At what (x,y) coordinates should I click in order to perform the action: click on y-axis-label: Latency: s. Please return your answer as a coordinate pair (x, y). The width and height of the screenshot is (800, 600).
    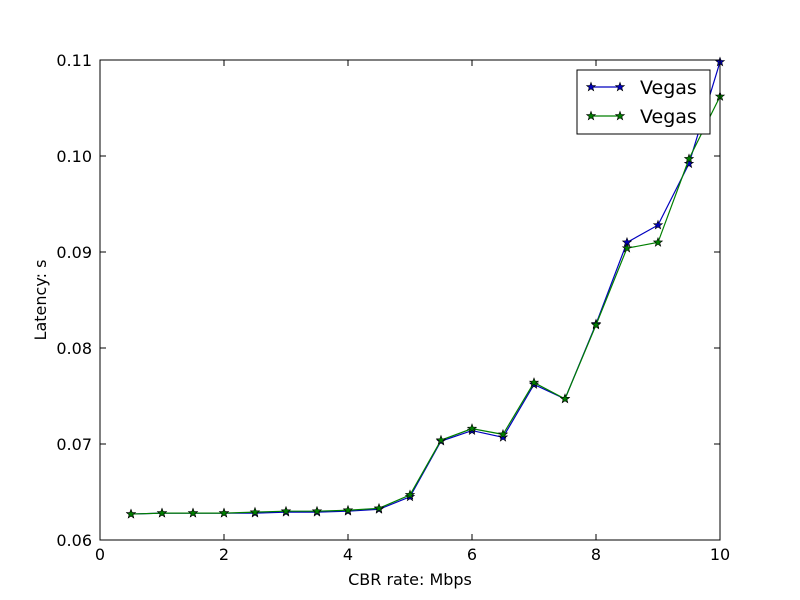
    Looking at the image, I should click on (40, 300).